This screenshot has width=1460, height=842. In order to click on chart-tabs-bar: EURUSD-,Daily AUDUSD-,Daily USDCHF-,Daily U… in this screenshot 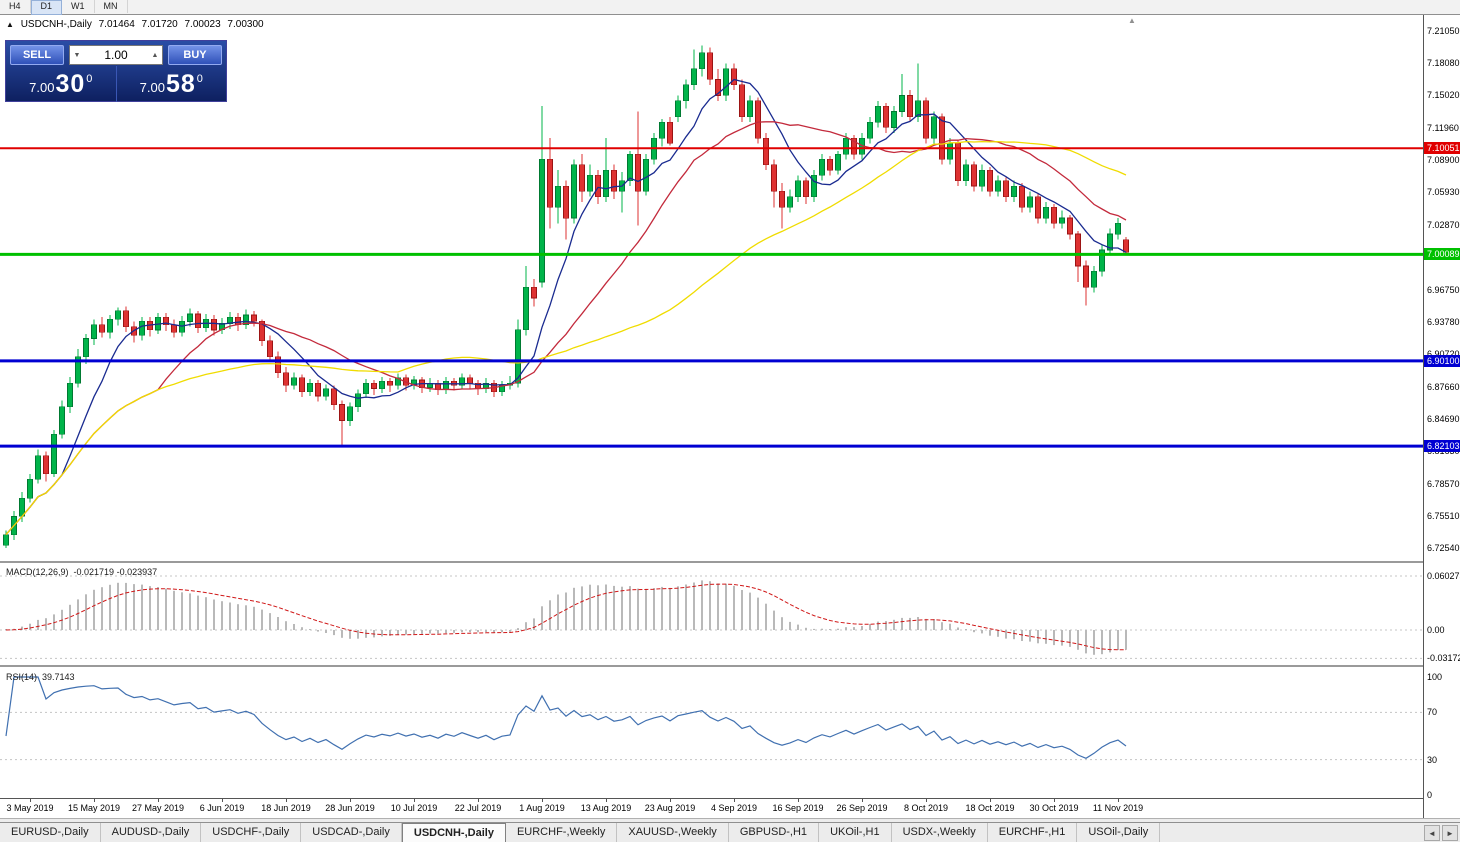, I will do `click(730, 832)`.